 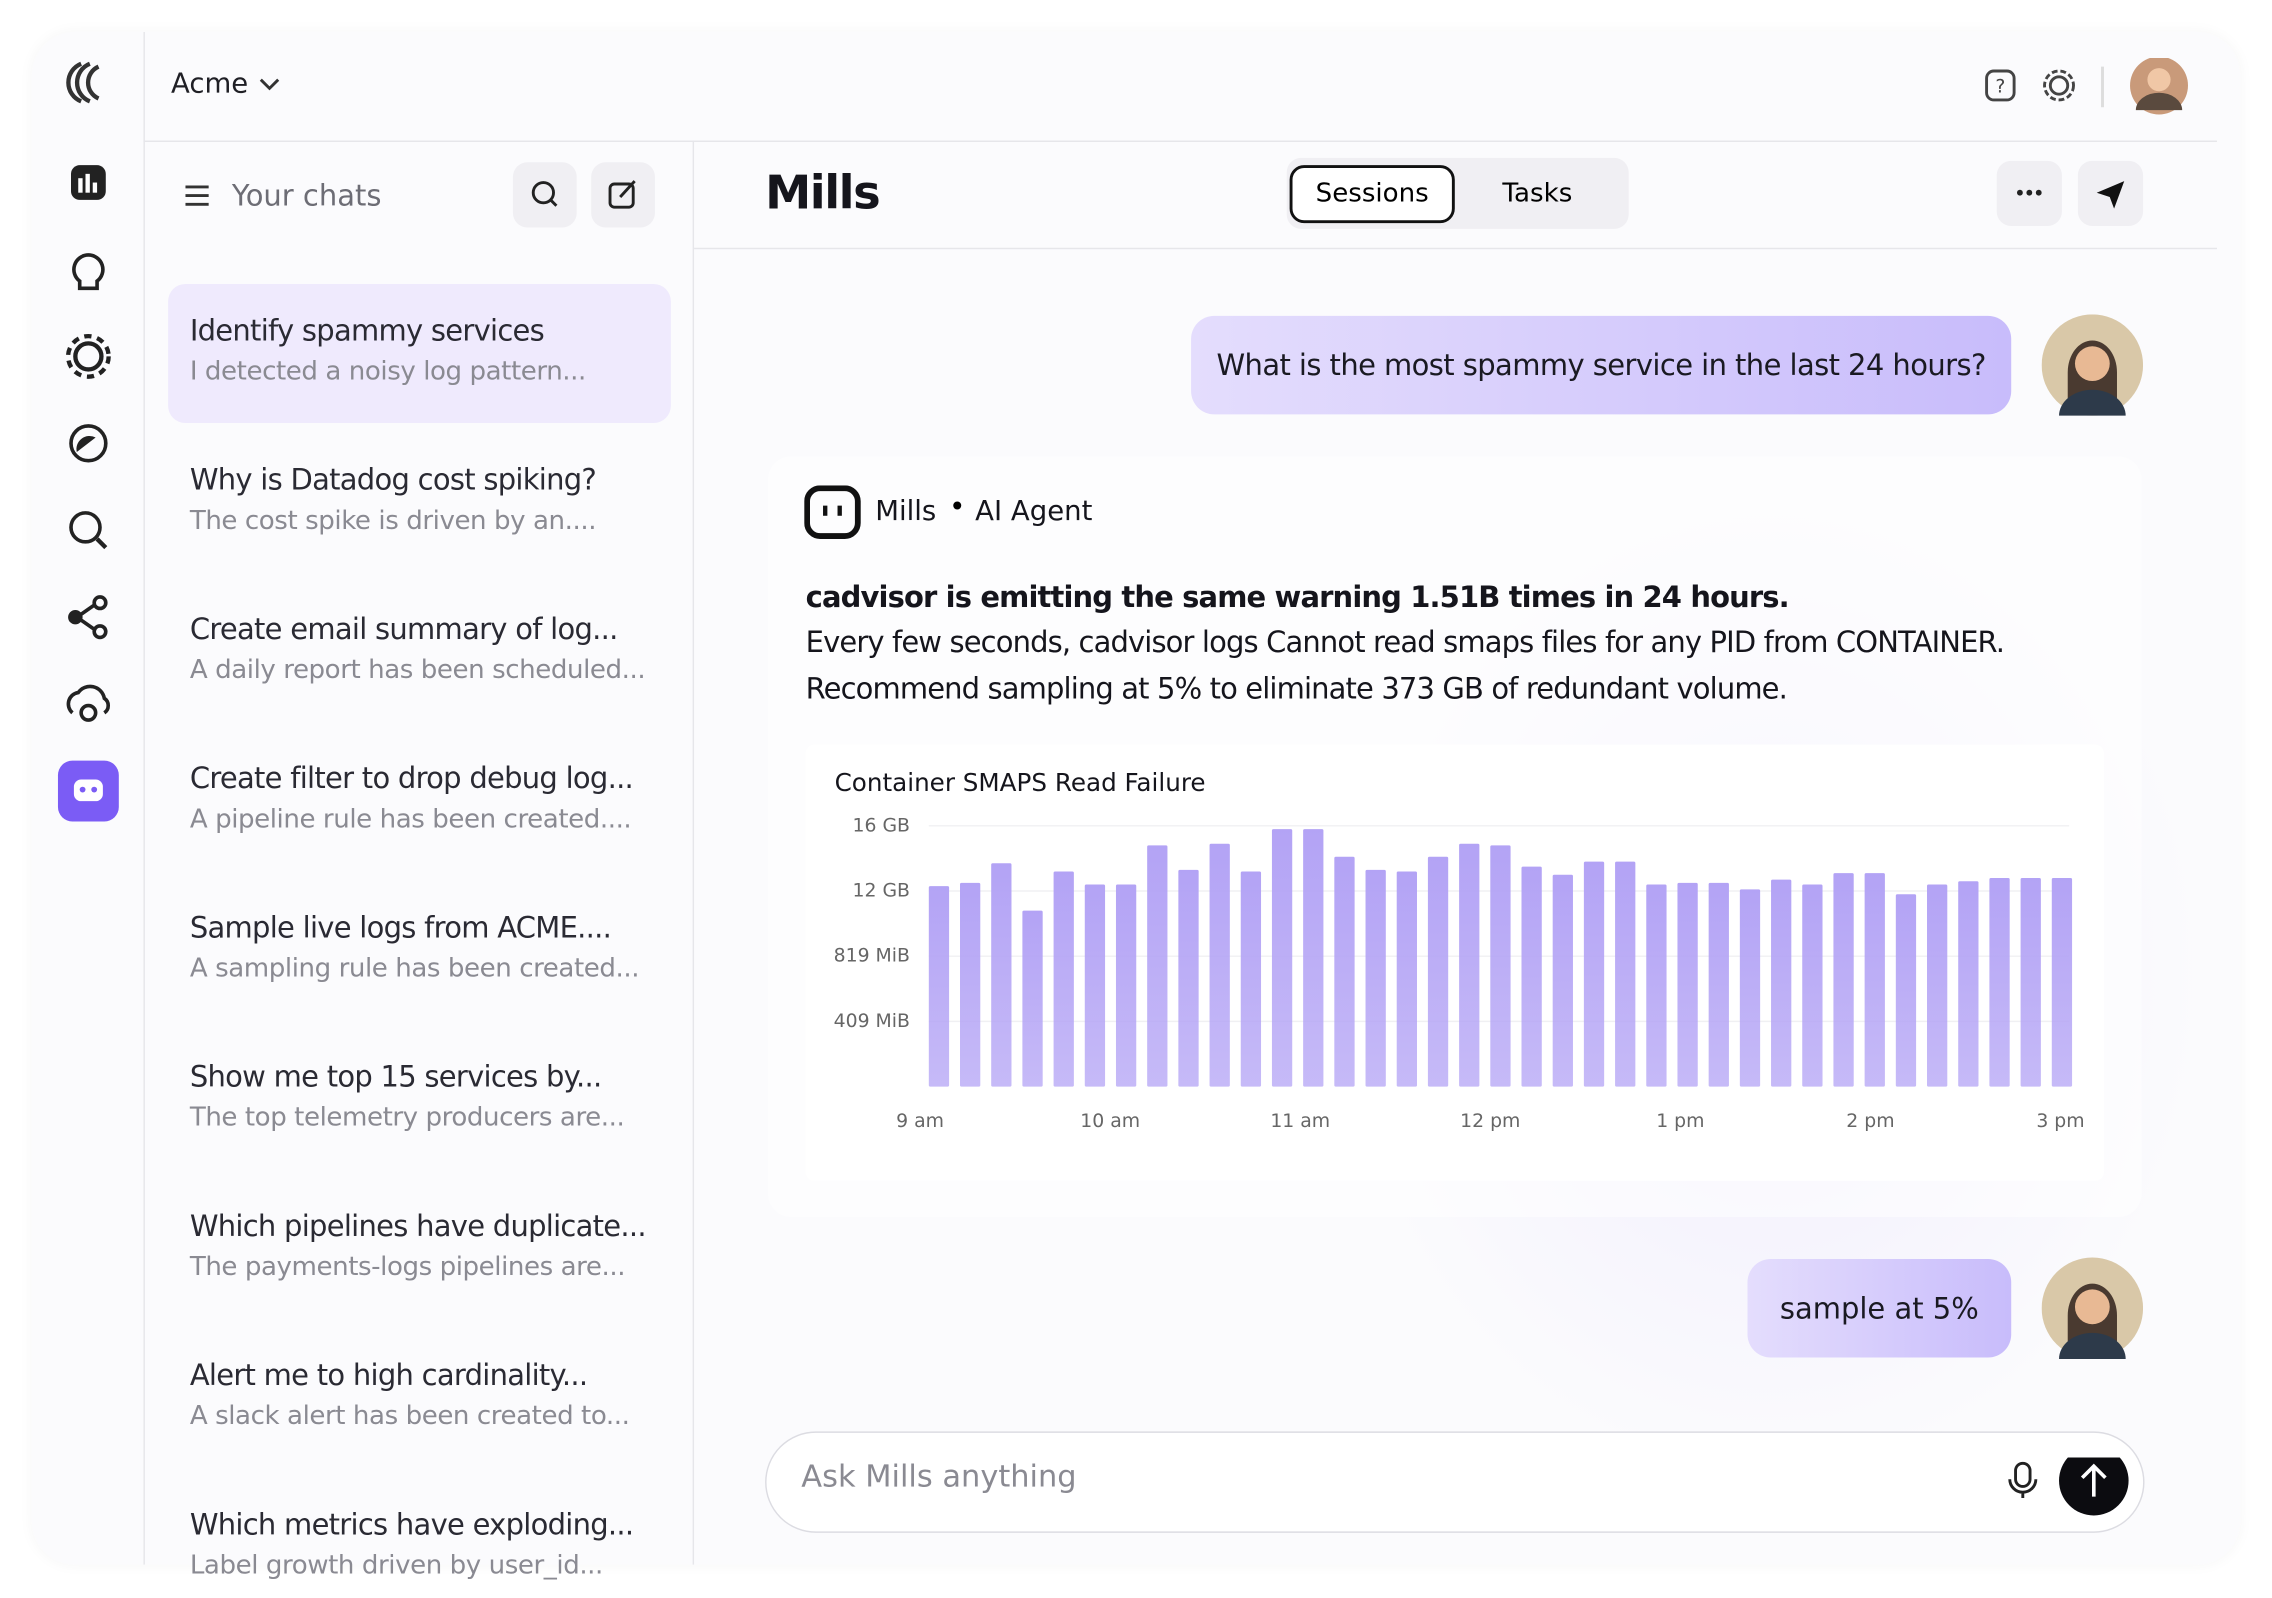 I want to click on input-placeholder: Ask Mills anything, so click(x=939, y=1476).